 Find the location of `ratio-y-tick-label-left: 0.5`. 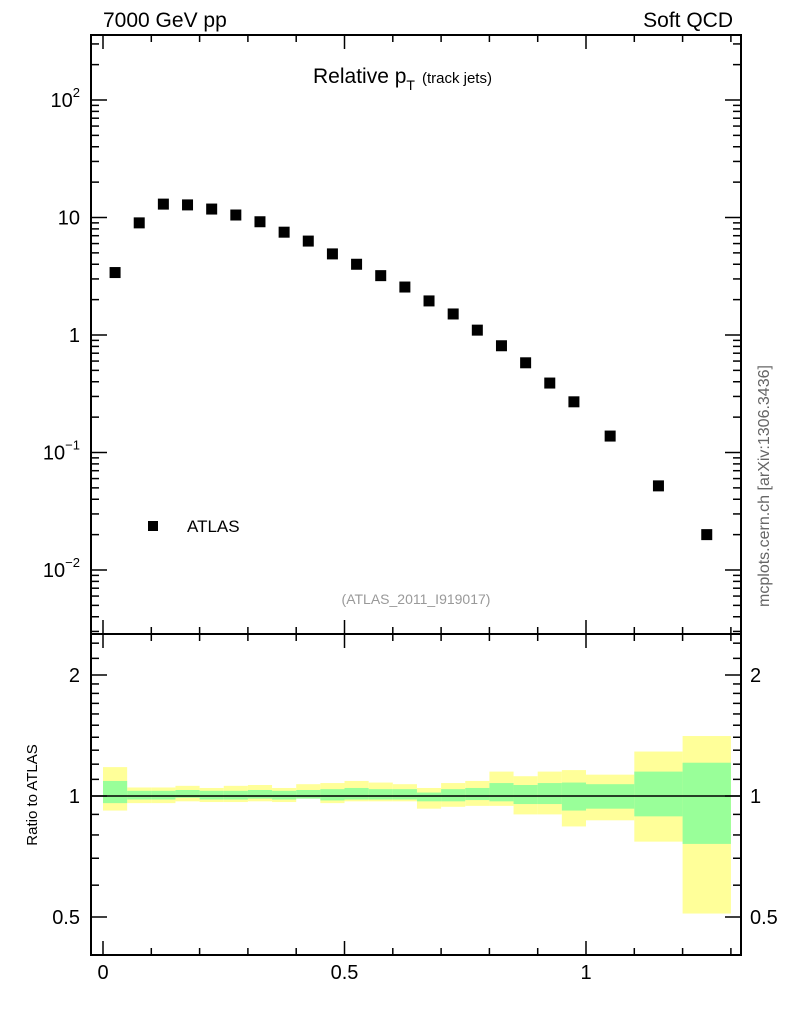

ratio-y-tick-label-left: 0.5 is located at coordinates (66, 918).